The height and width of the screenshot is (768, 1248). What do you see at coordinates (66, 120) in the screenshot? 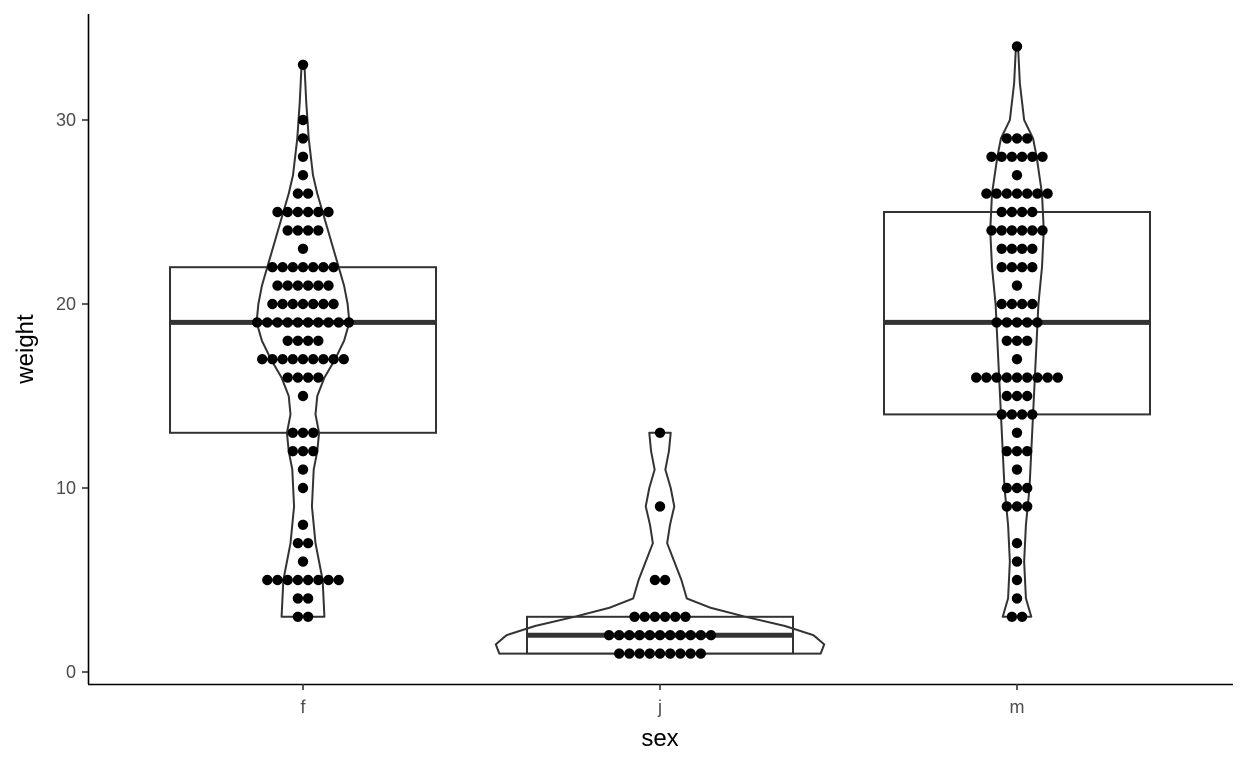
I see `y-tick-label-30: 30` at bounding box center [66, 120].